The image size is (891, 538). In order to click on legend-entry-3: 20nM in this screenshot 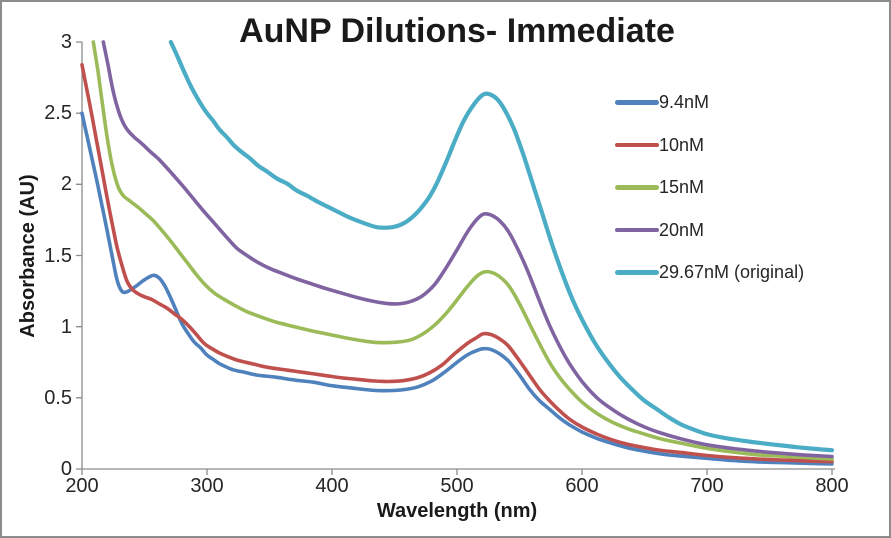, I will do `click(659, 230)`.